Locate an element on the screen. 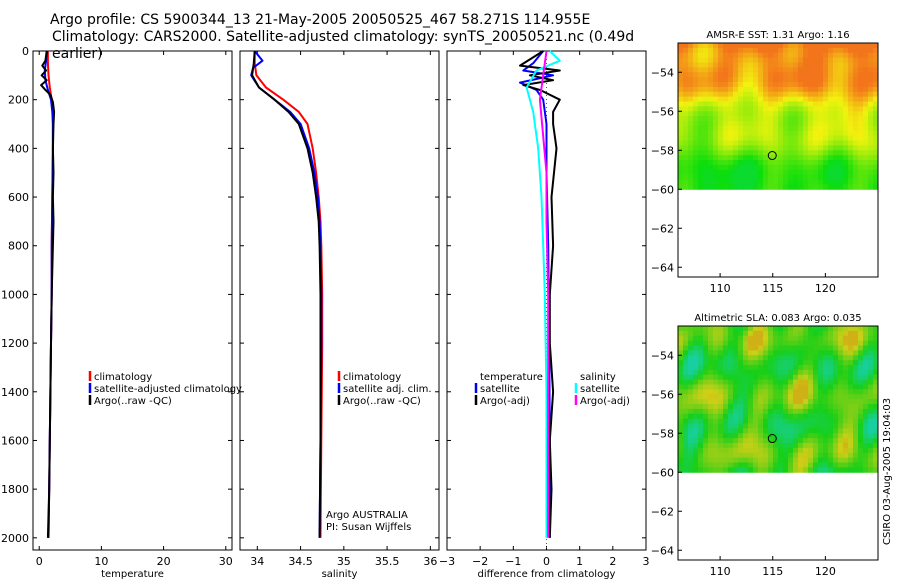 The image size is (900, 580). x-tick-label: 20 is located at coordinates (164, 561).